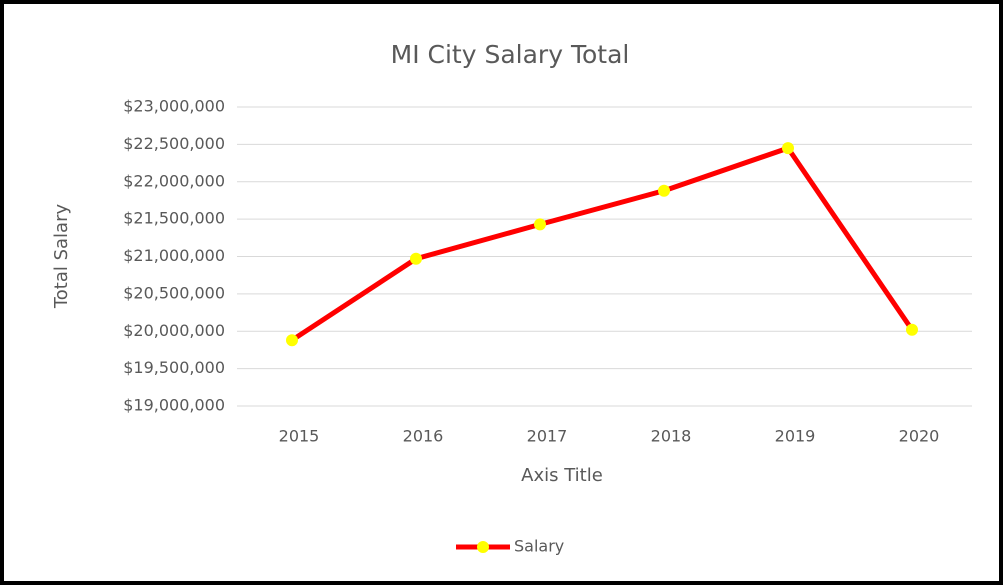  I want to click on x-axis-title: Axis Title, so click(562, 475).